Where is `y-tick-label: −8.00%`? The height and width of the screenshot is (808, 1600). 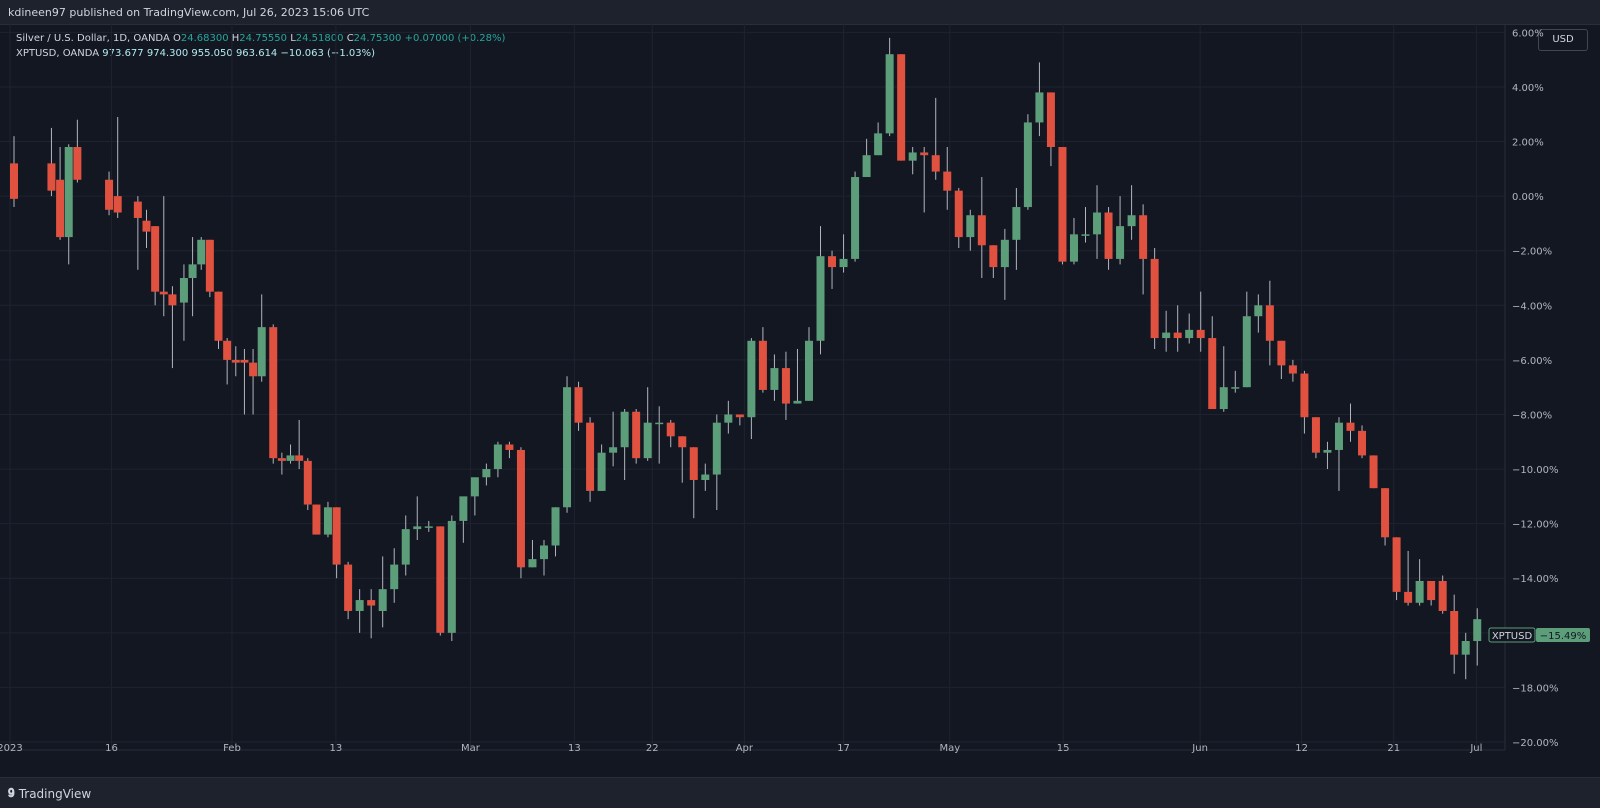 y-tick-label: −8.00% is located at coordinates (1532, 415).